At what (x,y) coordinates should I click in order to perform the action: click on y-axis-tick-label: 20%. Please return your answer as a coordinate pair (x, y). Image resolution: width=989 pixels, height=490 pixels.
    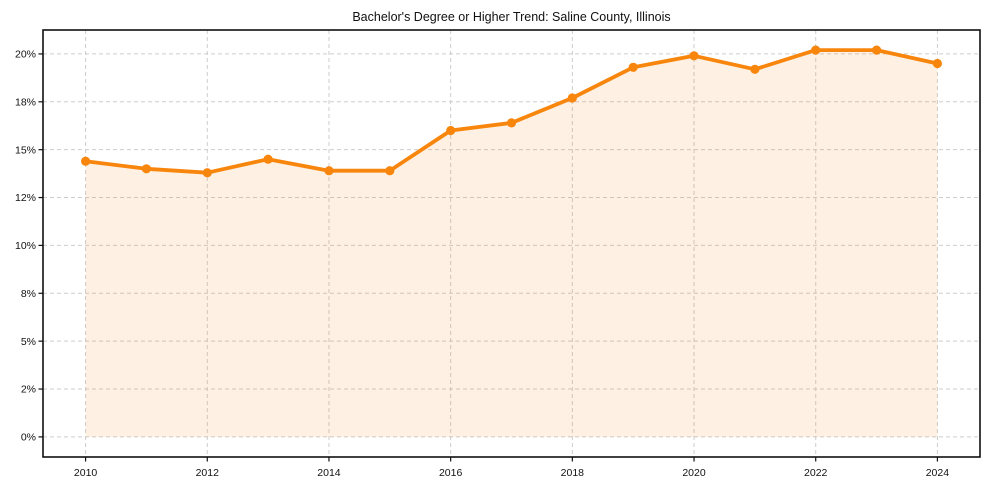
    Looking at the image, I should click on (25, 55).